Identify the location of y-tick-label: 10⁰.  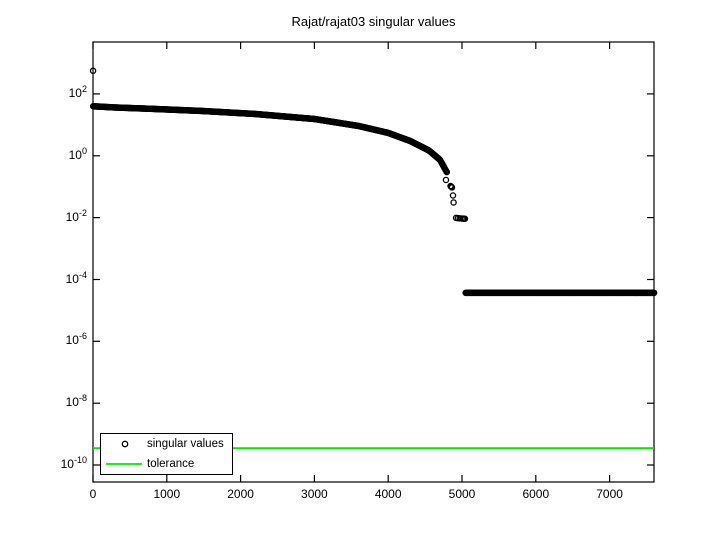
(77, 153).